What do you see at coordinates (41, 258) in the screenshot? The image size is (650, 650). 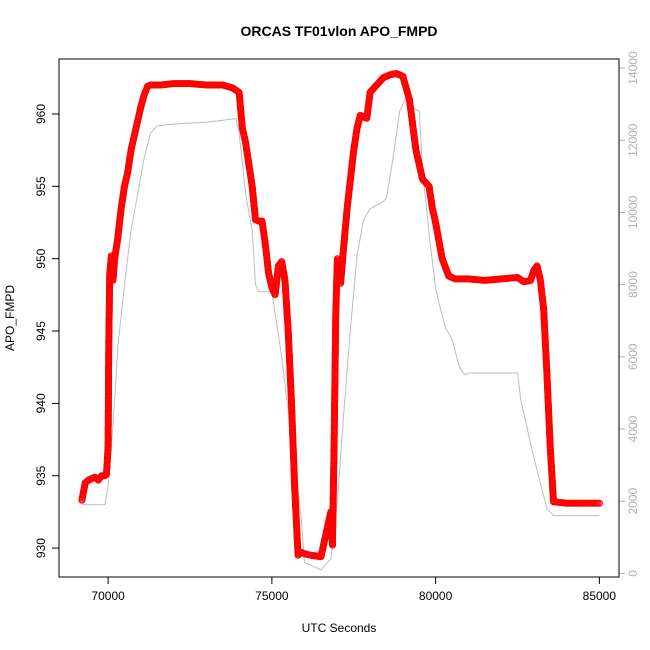 I see `y-tick-label: 950` at bounding box center [41, 258].